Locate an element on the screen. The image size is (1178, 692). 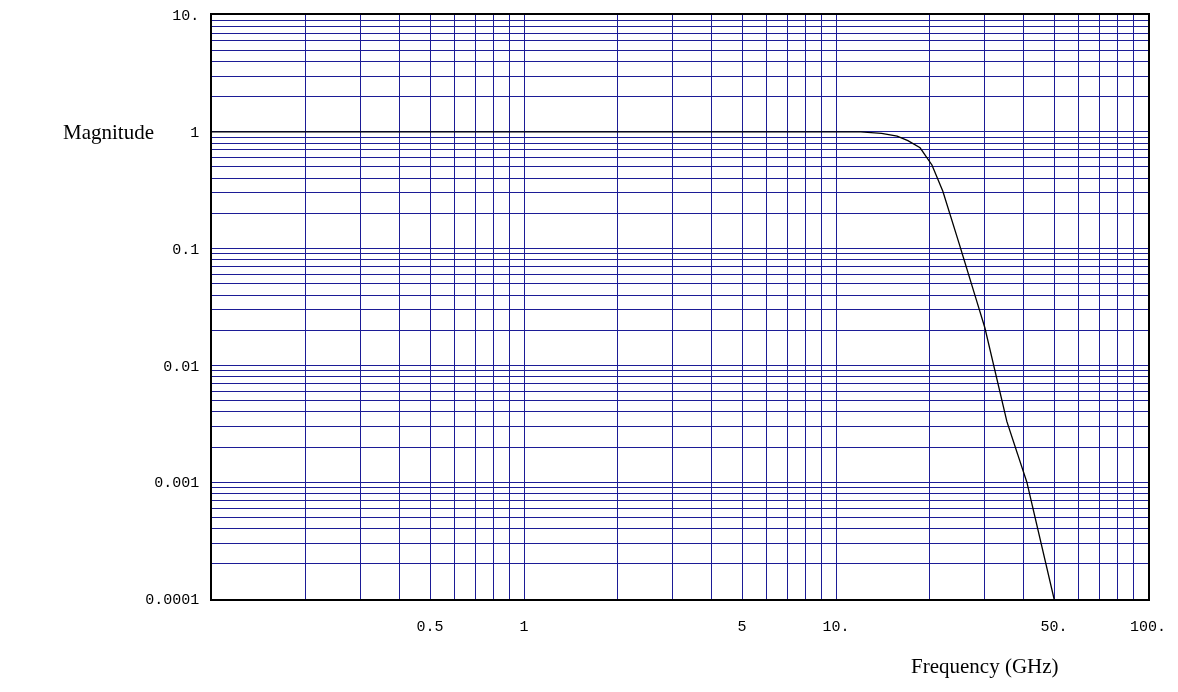
y-tick-label: 0.0001 is located at coordinates (172, 601).